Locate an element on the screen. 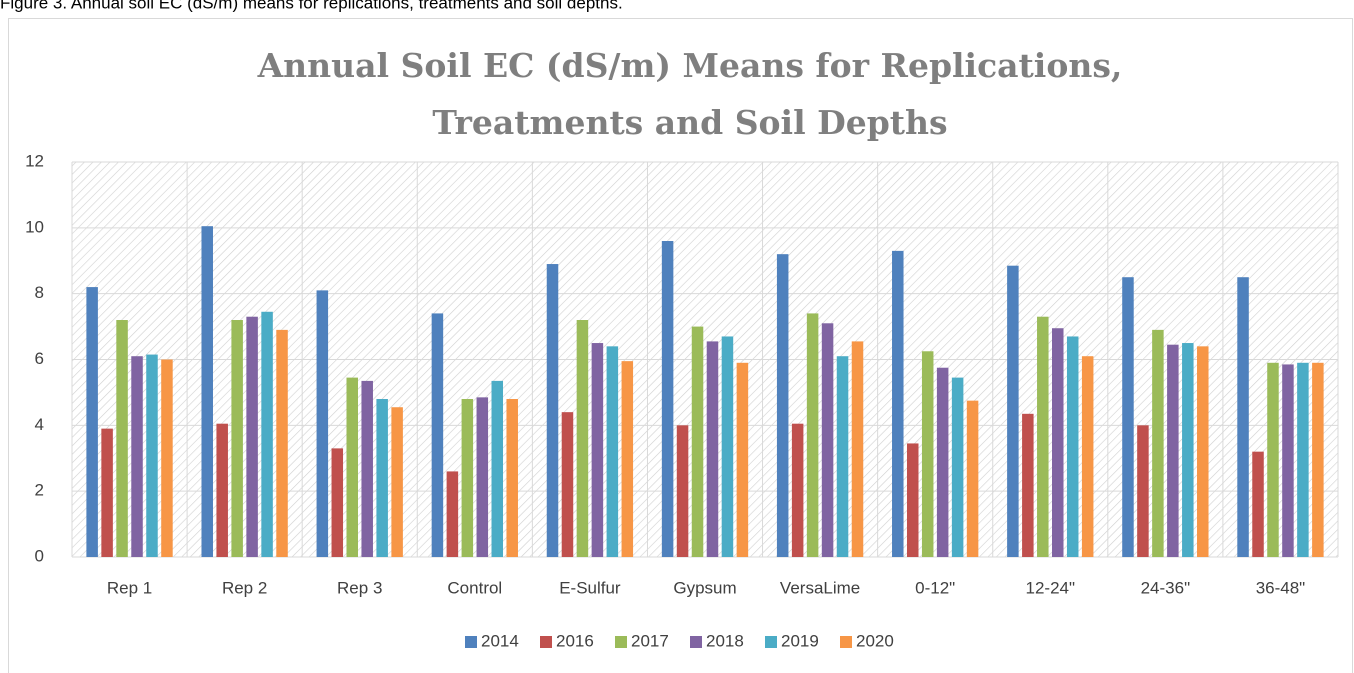 This screenshot has height=673, width=1354. y-tick-label: 12 is located at coordinates (34, 160).